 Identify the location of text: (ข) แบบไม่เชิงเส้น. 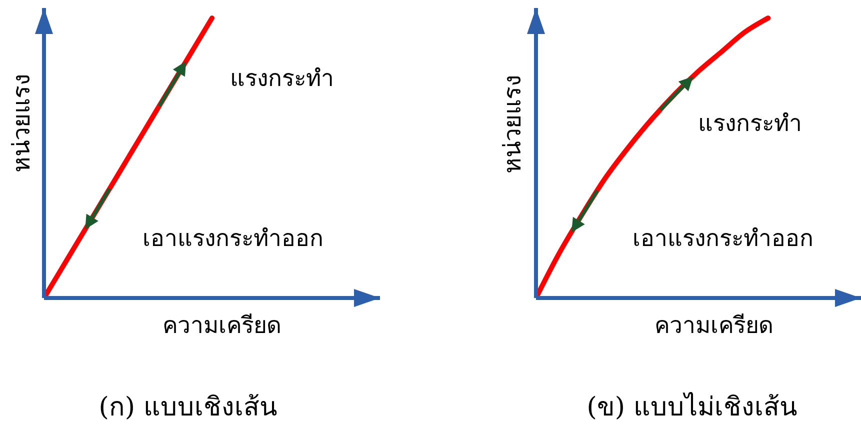
(692, 408).